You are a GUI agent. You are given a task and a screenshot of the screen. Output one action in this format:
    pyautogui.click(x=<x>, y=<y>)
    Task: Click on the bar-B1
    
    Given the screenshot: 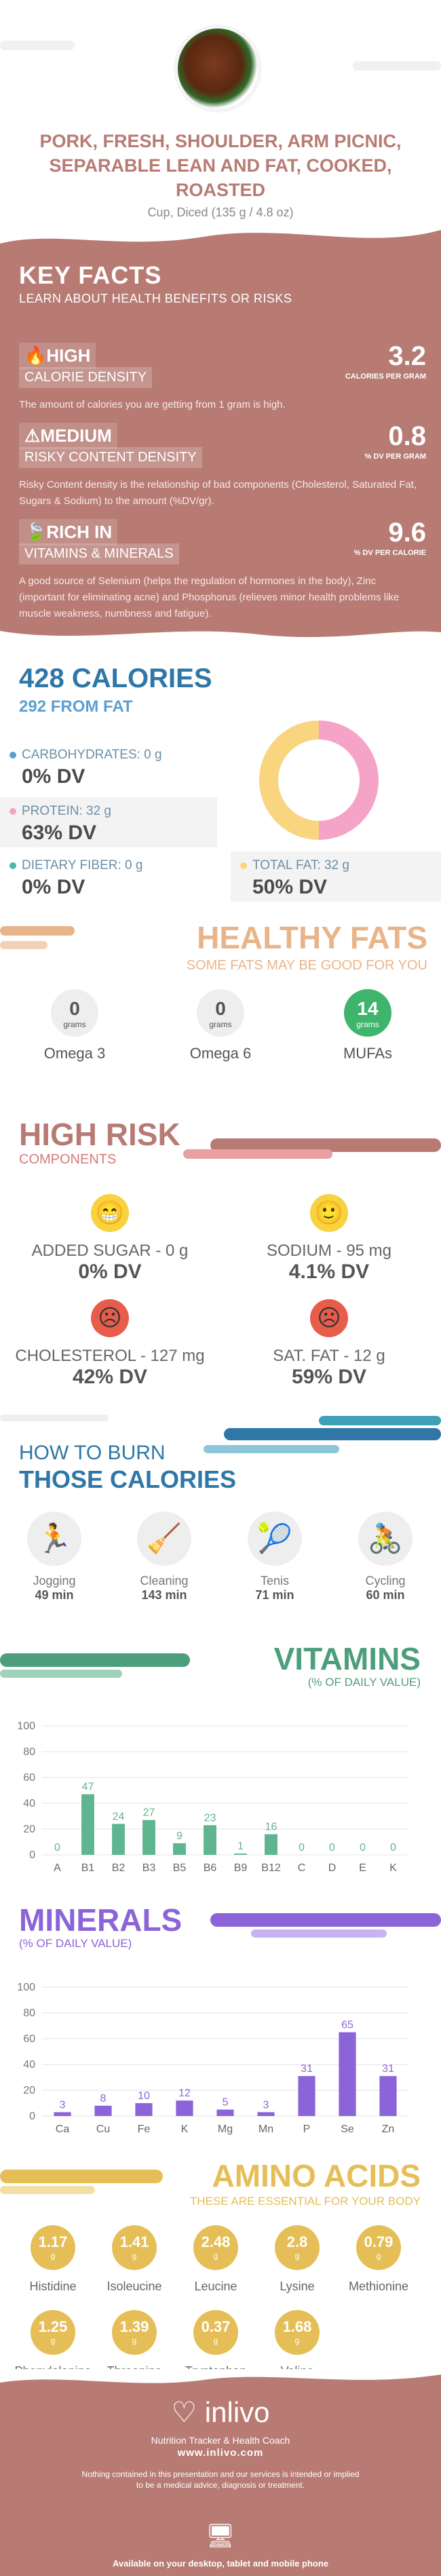 What is the action you would take?
    pyautogui.click(x=87, y=1824)
    